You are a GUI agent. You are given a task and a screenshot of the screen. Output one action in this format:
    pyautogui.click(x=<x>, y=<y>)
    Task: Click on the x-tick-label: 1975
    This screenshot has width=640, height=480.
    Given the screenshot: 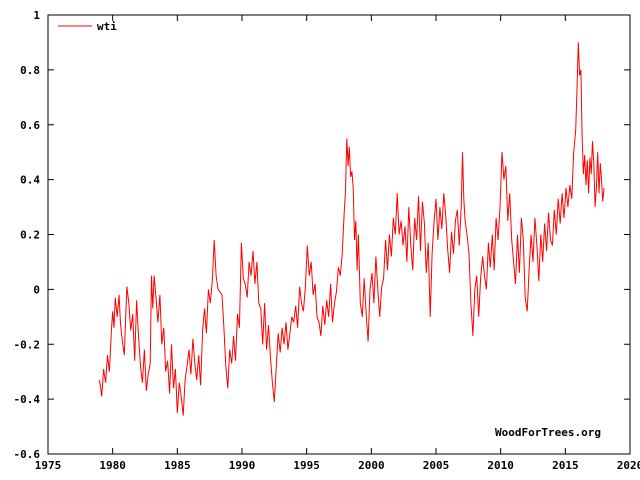 What is the action you would take?
    pyautogui.click(x=48, y=465)
    